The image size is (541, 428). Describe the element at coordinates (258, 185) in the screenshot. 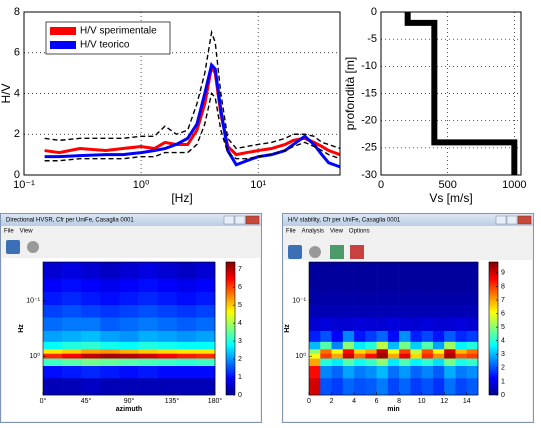

I see `x-tick-label: 10¹` at that location.